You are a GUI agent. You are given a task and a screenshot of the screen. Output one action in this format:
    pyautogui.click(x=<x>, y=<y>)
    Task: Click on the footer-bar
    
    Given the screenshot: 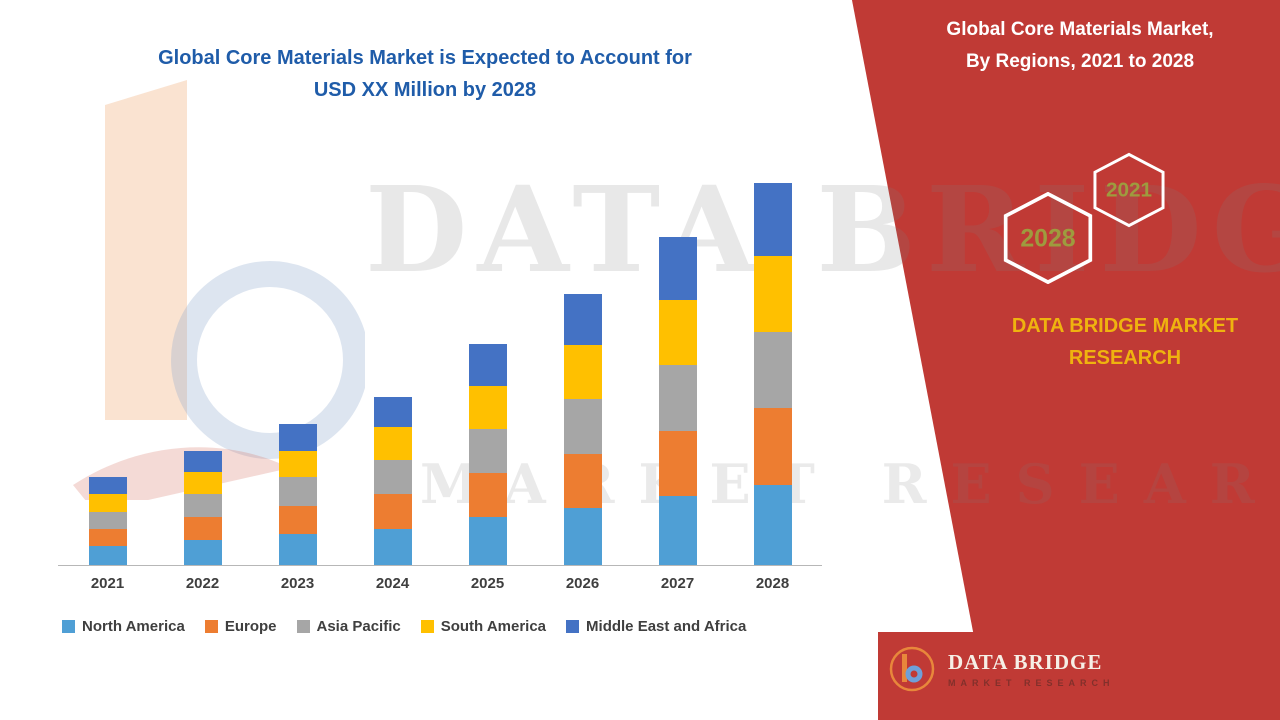 What is the action you would take?
    pyautogui.click(x=1079, y=676)
    